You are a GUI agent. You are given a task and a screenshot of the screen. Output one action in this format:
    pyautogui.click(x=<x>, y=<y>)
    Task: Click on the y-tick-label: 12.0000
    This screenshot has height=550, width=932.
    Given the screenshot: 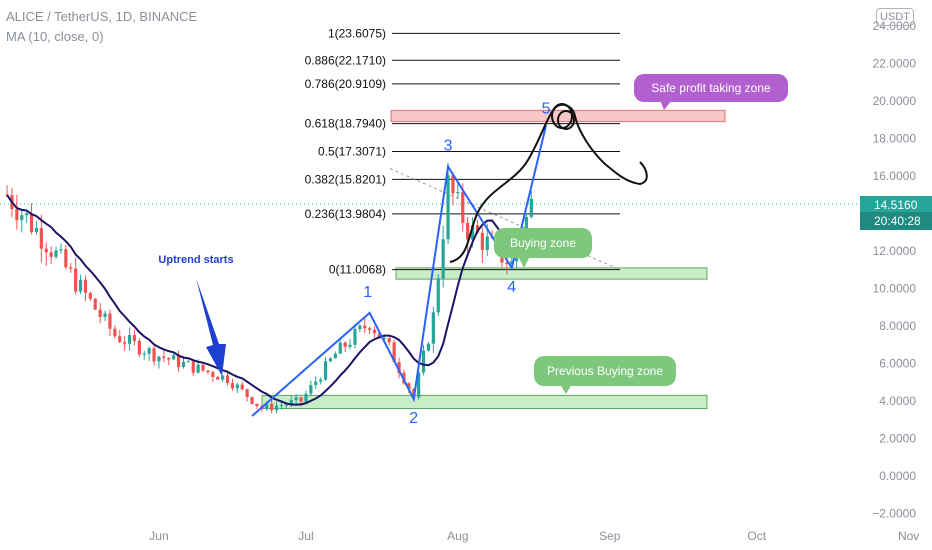 What is the action you would take?
    pyautogui.click(x=895, y=251)
    